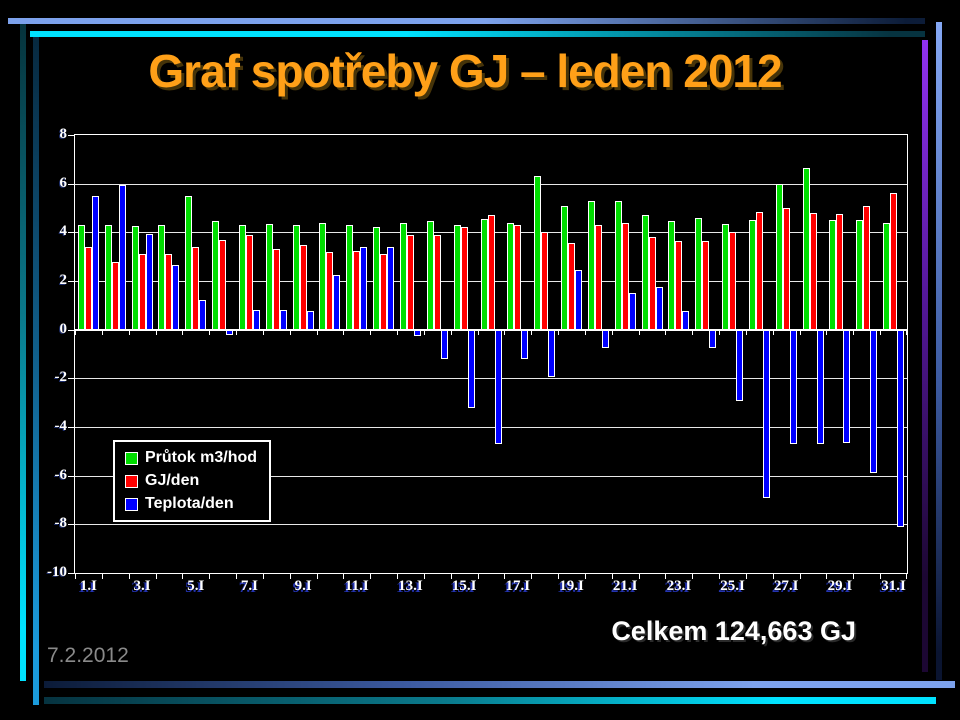 Image resolution: width=960 pixels, height=720 pixels. I want to click on bar-prutok-day27, so click(779, 256).